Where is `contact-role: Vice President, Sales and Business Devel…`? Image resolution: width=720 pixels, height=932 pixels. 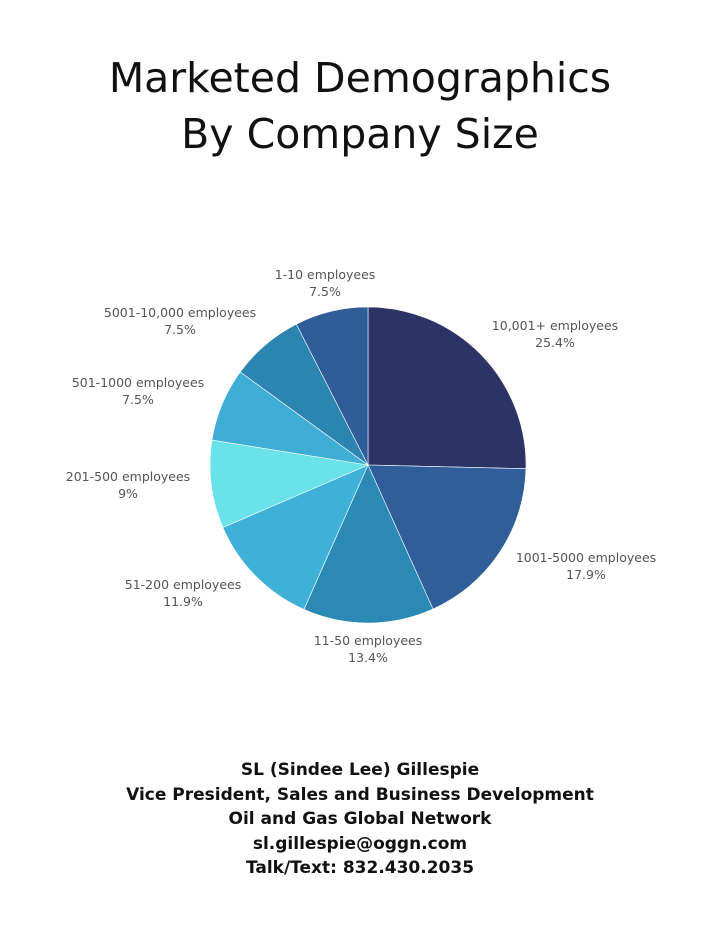
contact-role: Vice President, Sales and Business Devel… is located at coordinates (360, 794).